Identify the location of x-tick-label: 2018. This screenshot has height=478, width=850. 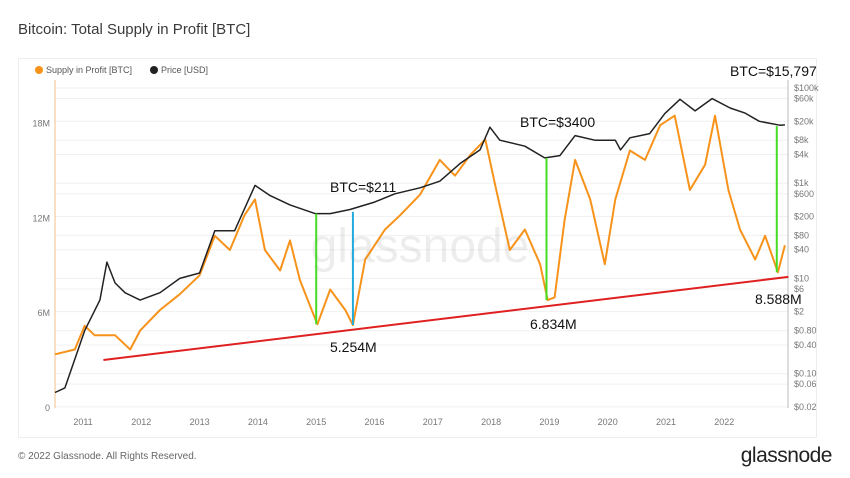
(491, 422).